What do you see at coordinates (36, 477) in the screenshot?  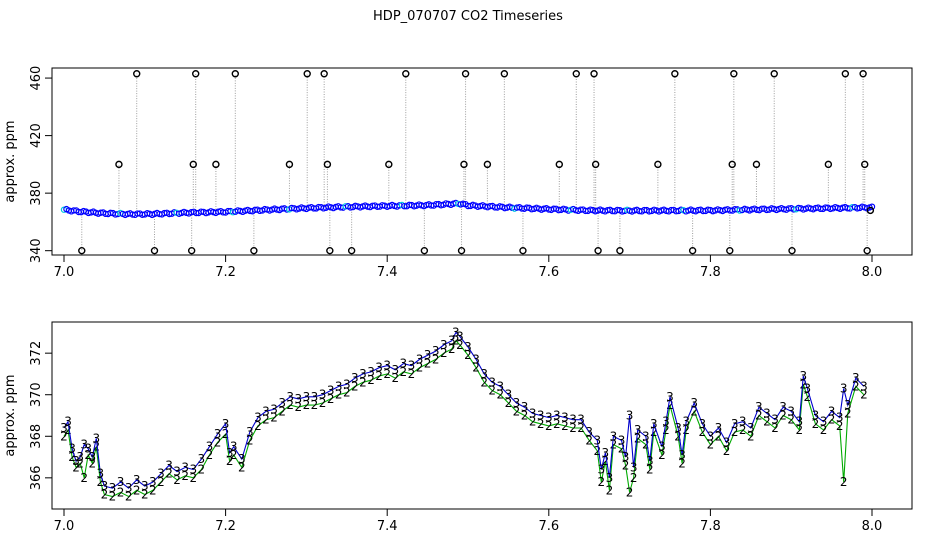 I see `y-tick-label: 366` at bounding box center [36, 477].